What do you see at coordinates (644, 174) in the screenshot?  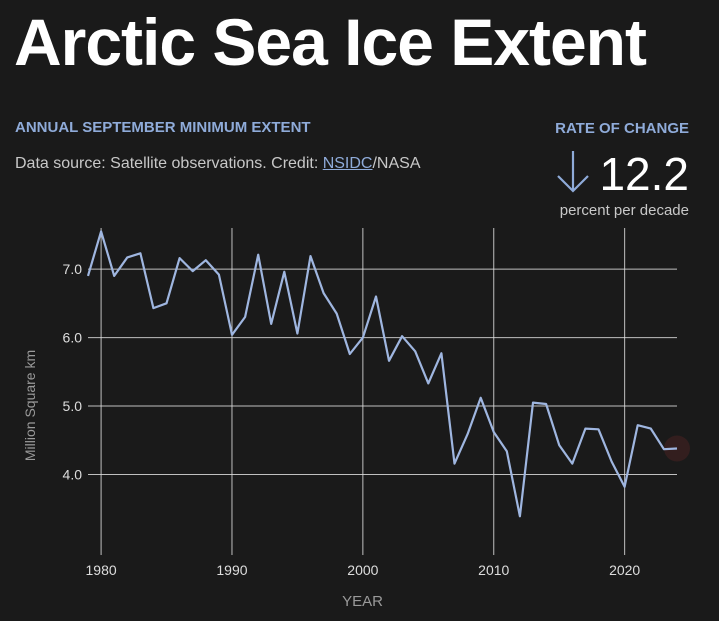 I see `rate-value: 12.2` at bounding box center [644, 174].